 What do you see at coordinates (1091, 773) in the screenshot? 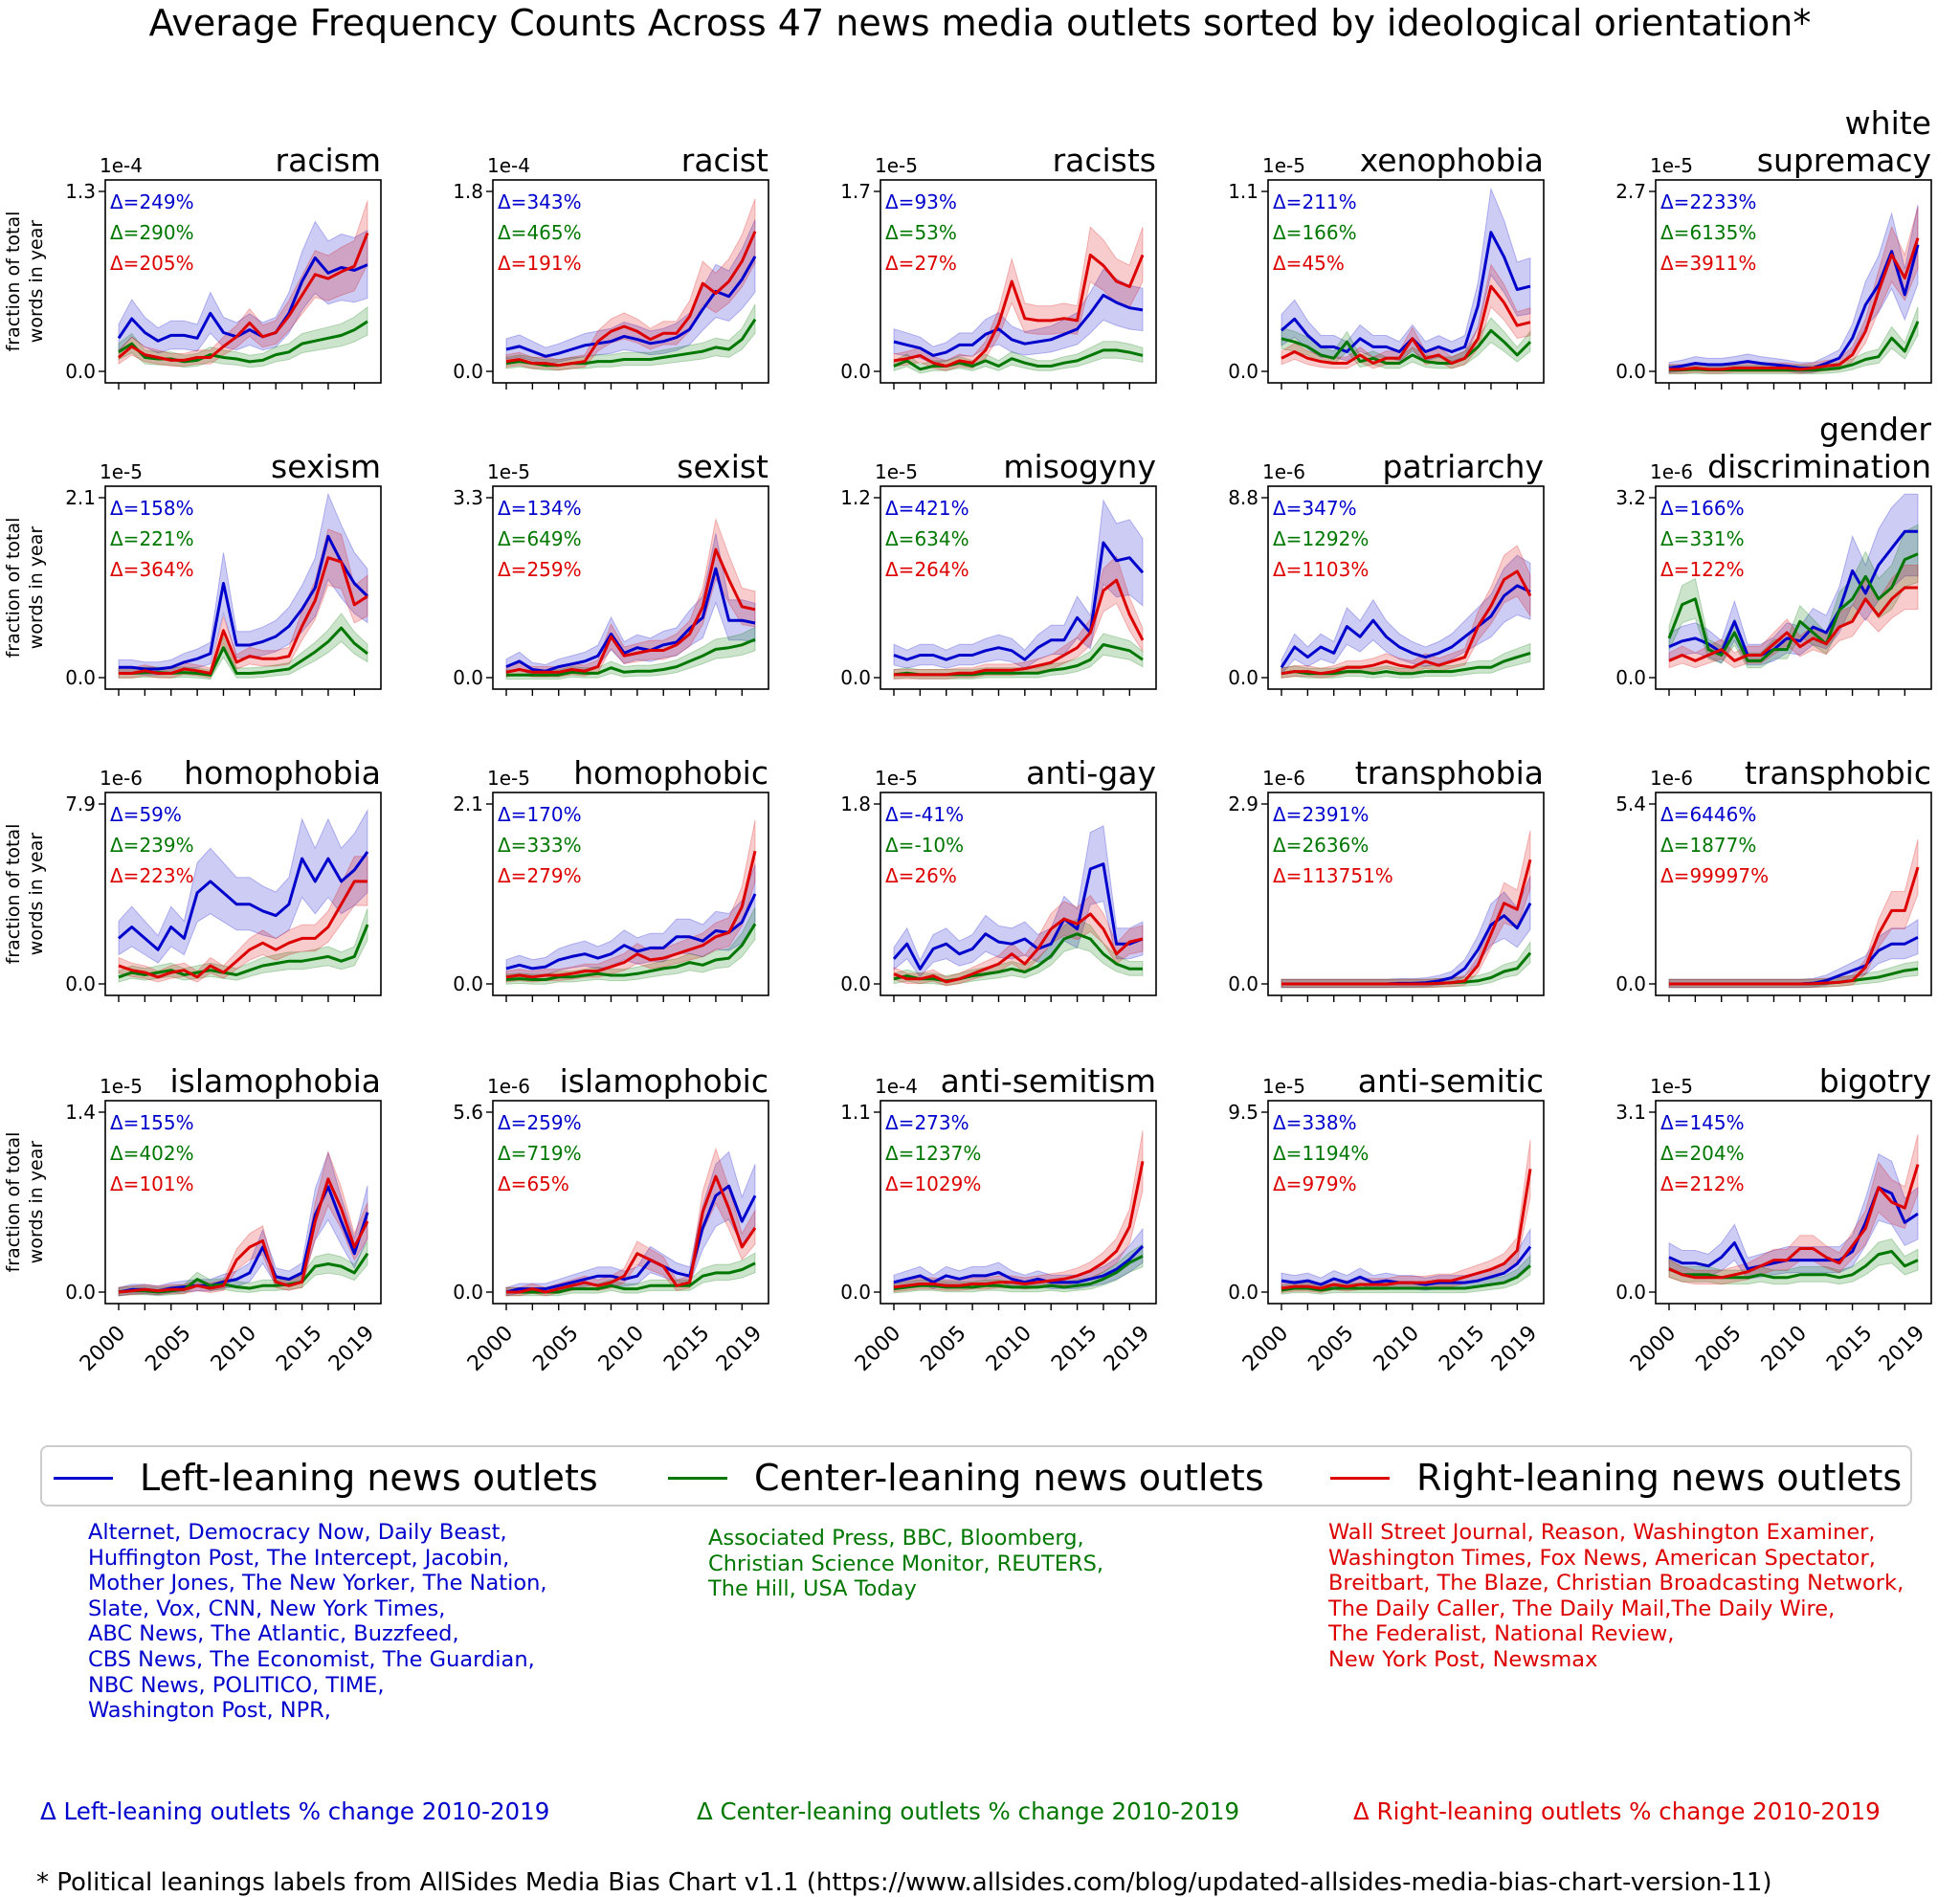
I see `panel-title: anti-gay` at bounding box center [1091, 773].